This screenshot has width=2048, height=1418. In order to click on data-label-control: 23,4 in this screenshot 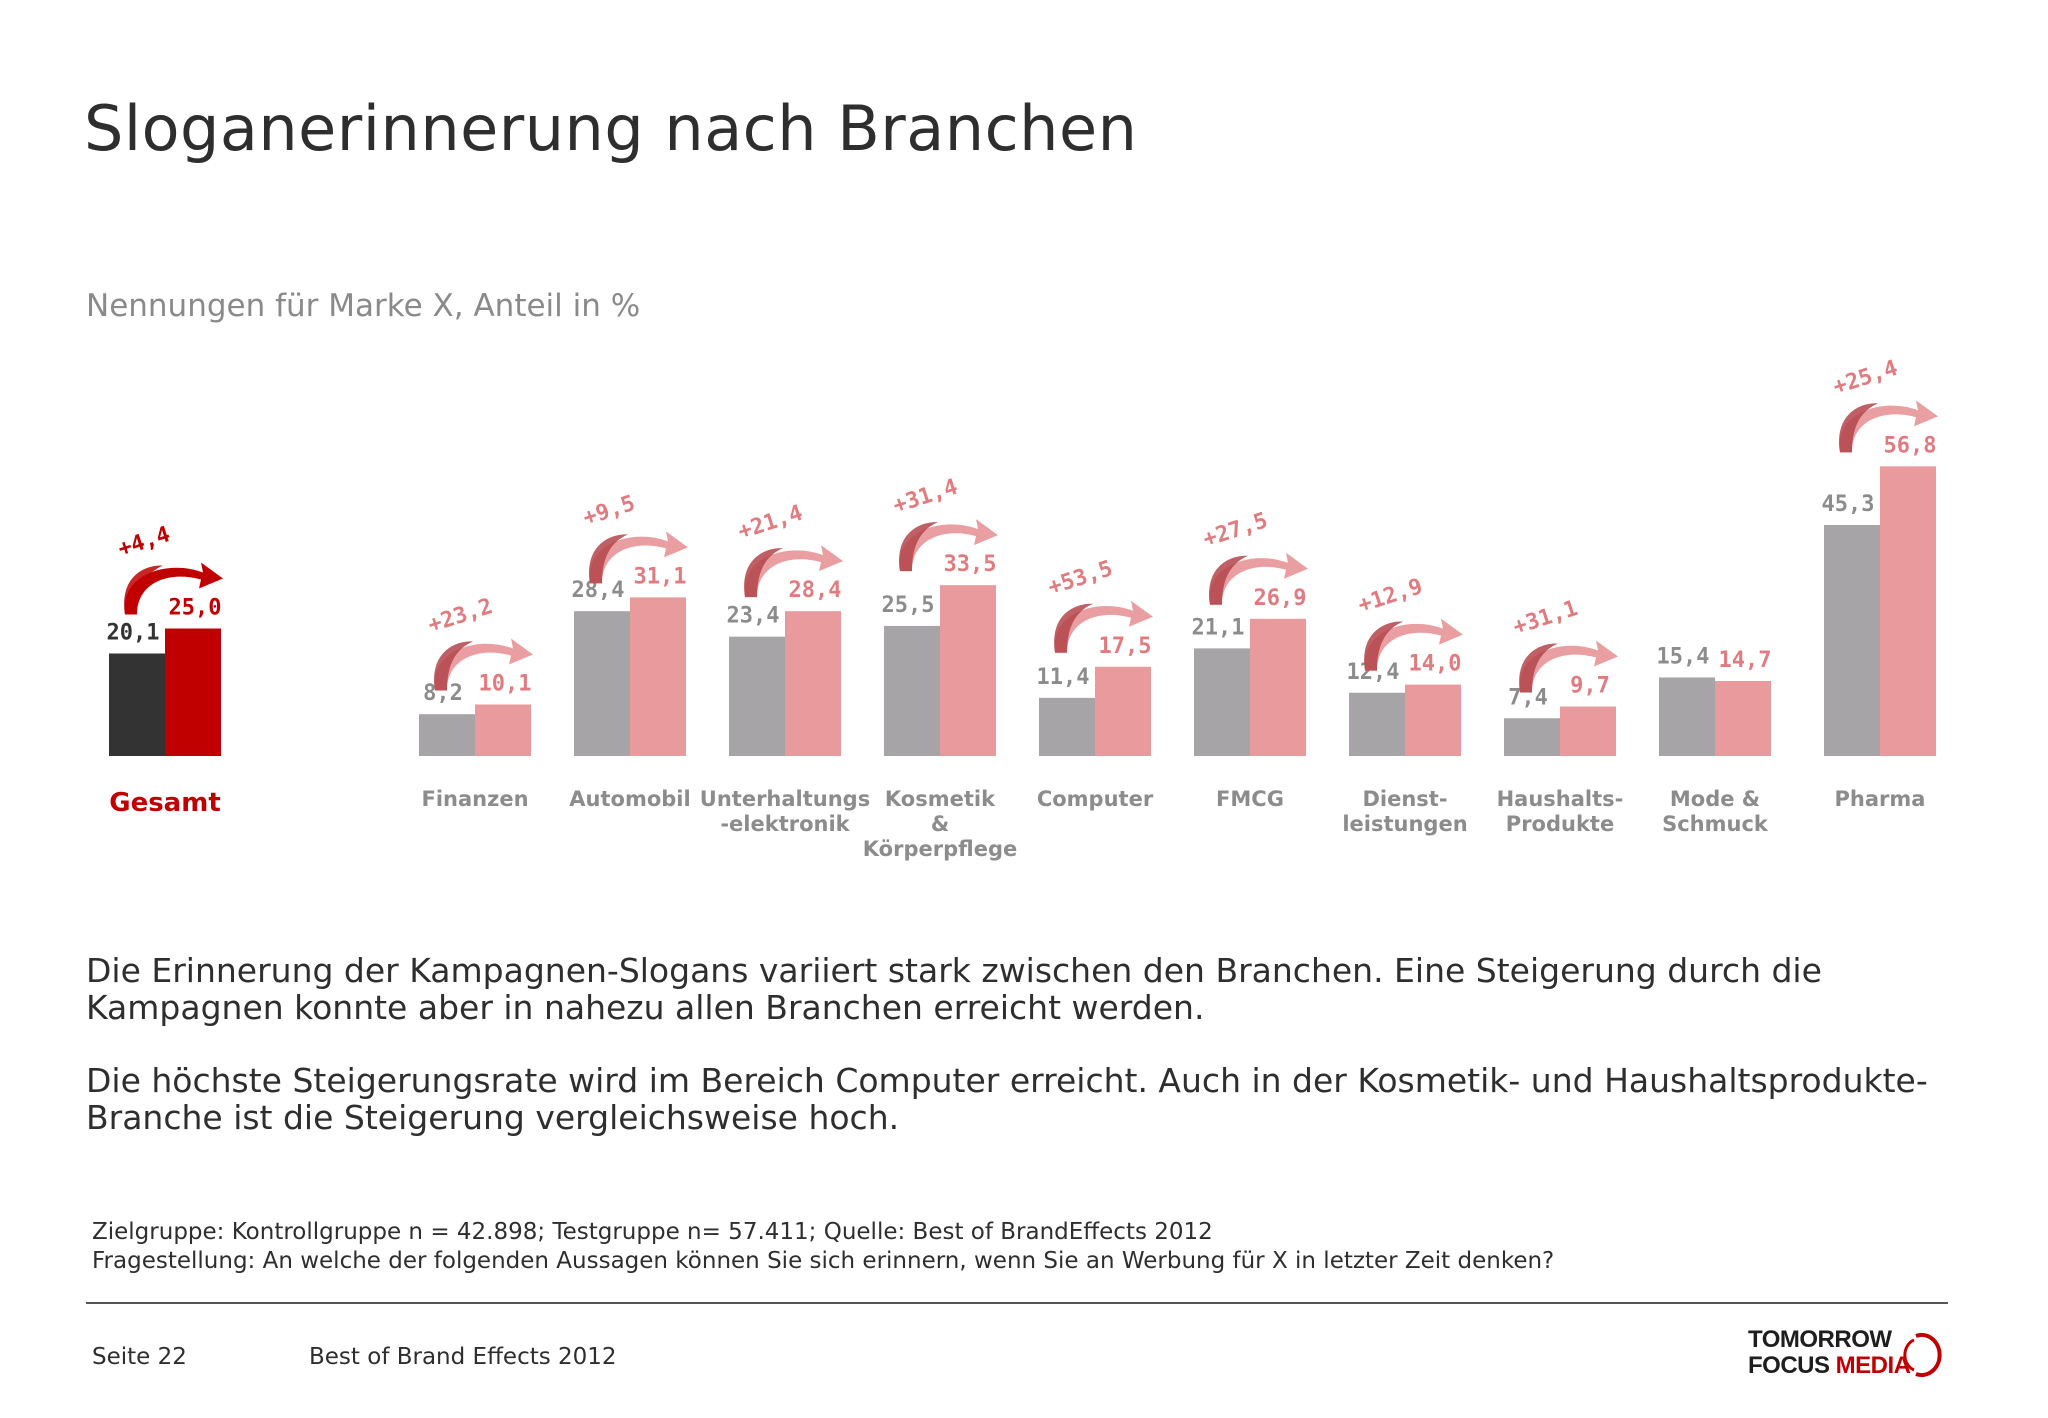, I will do `click(753, 616)`.